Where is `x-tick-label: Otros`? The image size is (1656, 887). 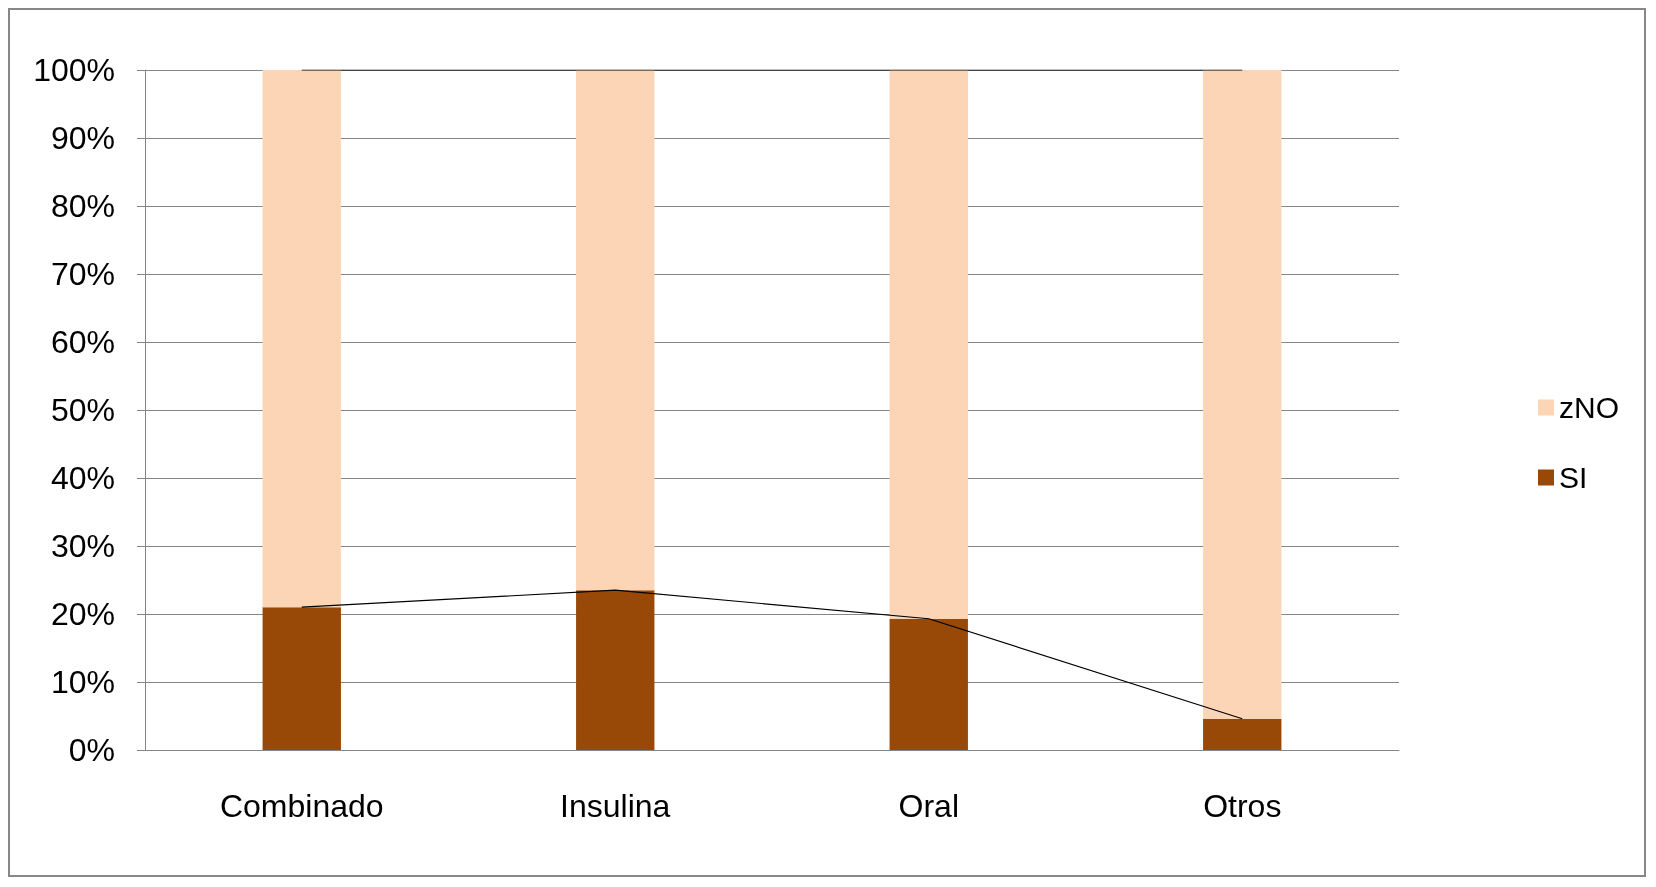 x-tick-label: Otros is located at coordinates (1242, 806).